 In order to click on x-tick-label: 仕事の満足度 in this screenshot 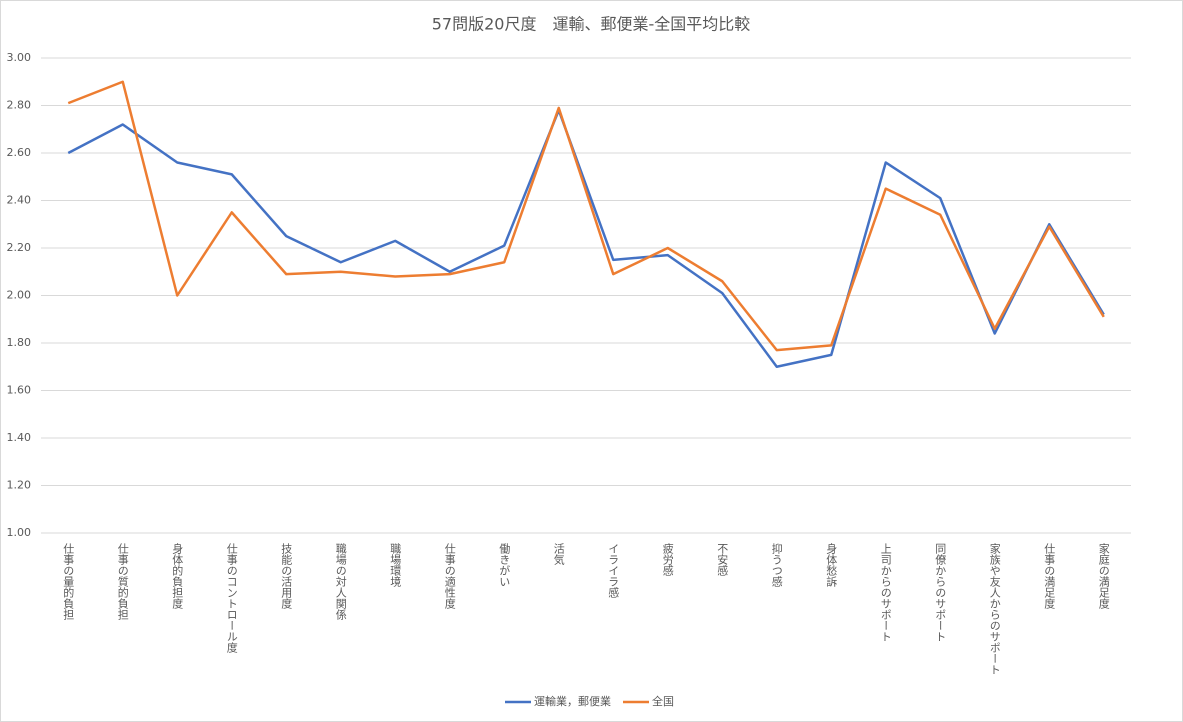, I will do `click(1049, 576)`.